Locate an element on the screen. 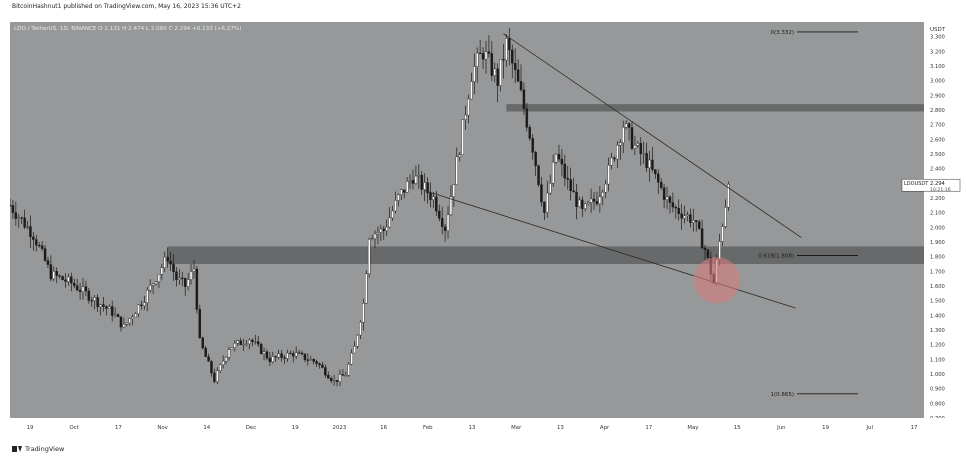 This screenshot has width=966, height=468. upper-trendline is located at coordinates (652, 135).